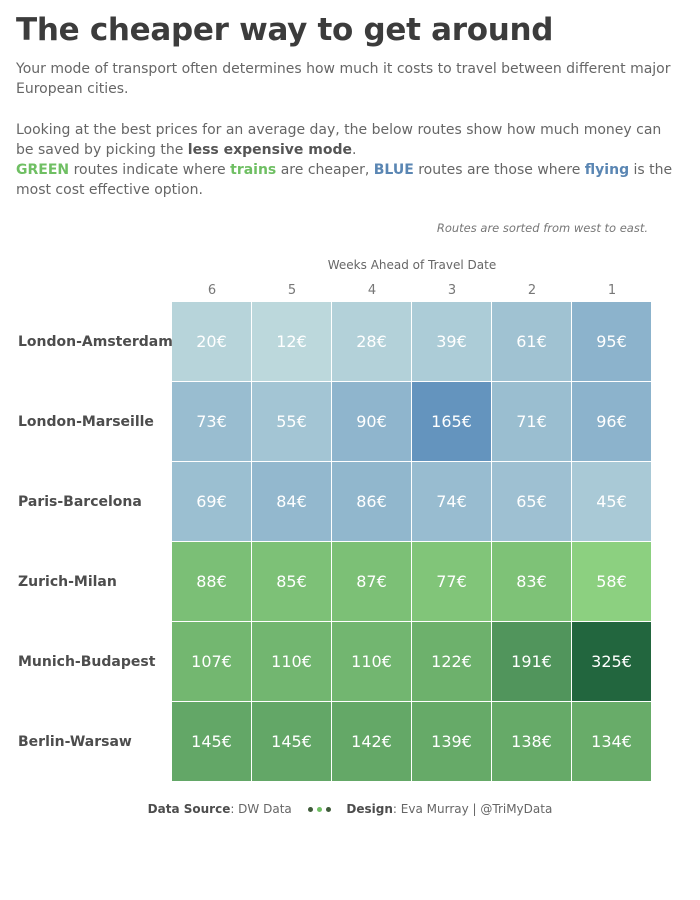  I want to click on heatmap-cell: 55€, so click(292, 422).